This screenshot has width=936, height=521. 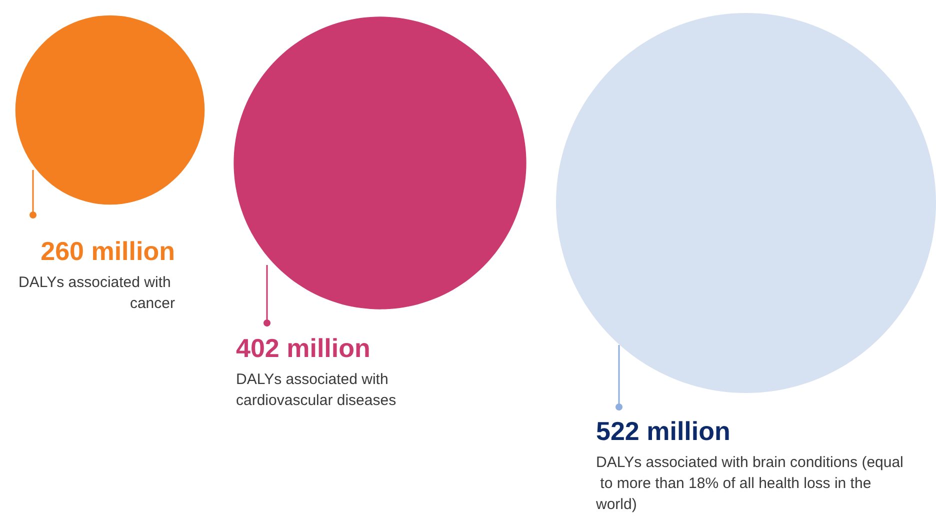 What do you see at coordinates (303, 348) in the screenshot?
I see `data-label: 402 million` at bounding box center [303, 348].